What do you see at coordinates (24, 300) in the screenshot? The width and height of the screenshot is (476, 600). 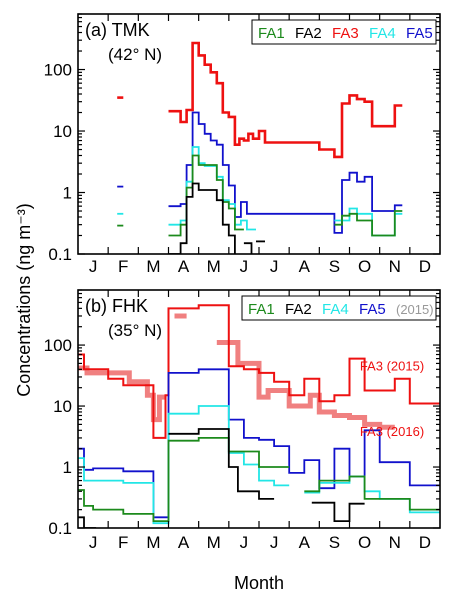 I see `y-axis-title: Concentrations (ng m⁻³)` at bounding box center [24, 300].